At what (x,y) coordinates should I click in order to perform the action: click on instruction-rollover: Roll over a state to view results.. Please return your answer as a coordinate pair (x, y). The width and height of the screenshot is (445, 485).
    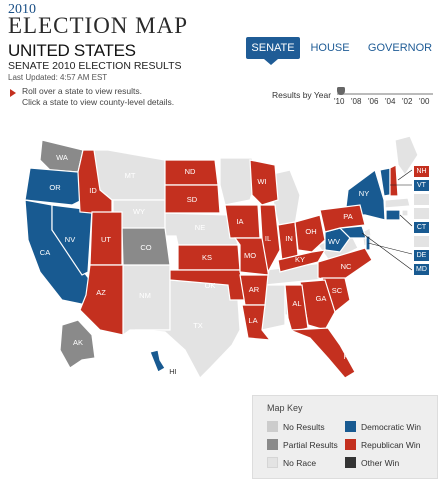
    Looking at the image, I should click on (82, 91).